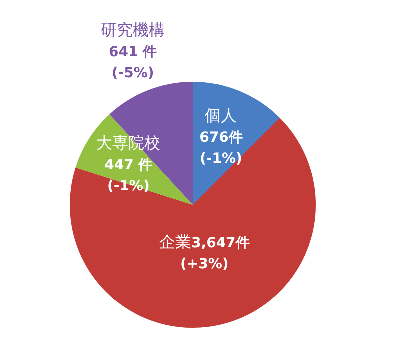 This screenshot has height=346, width=407. I want to click on data-label: 3,647件, so click(221, 244).